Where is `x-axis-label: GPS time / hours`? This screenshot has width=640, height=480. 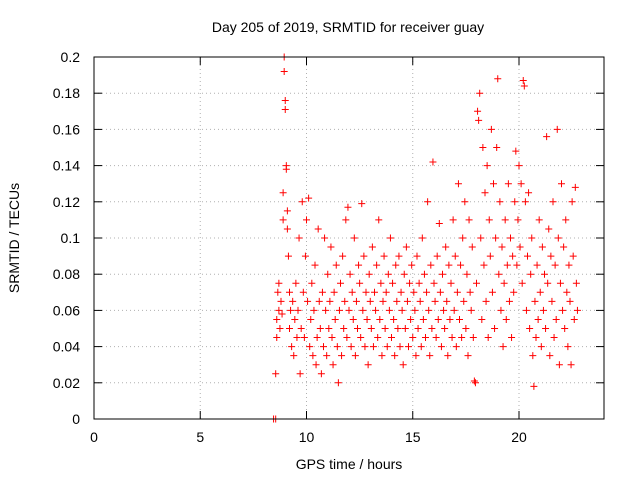 x-axis-label: GPS time / hours is located at coordinates (349, 464).